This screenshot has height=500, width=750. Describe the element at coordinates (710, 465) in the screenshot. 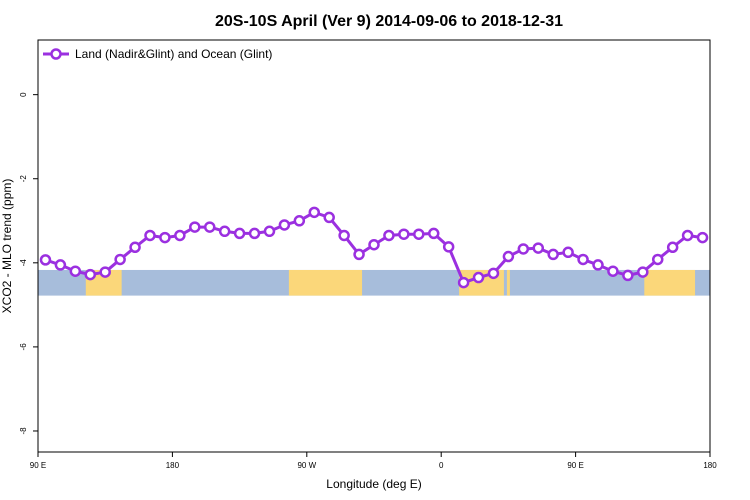

I see `x-tick-label-5: 180` at that location.